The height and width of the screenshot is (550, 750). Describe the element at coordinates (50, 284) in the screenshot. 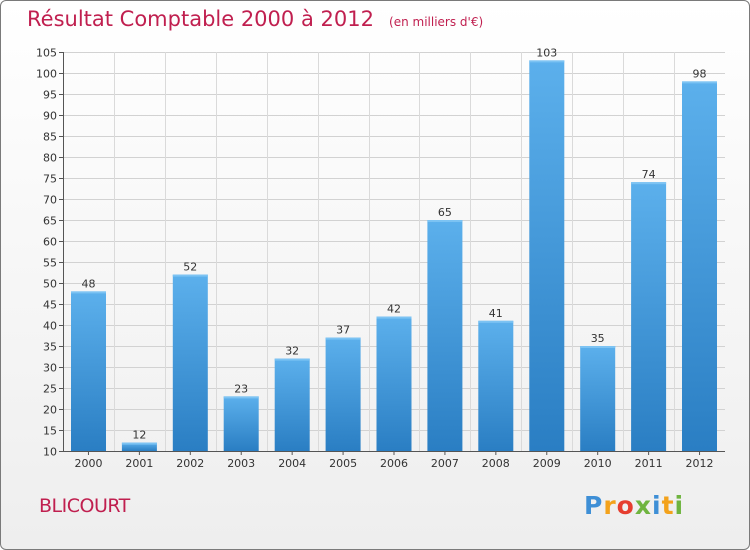

I see `y-tick-label: 50` at that location.